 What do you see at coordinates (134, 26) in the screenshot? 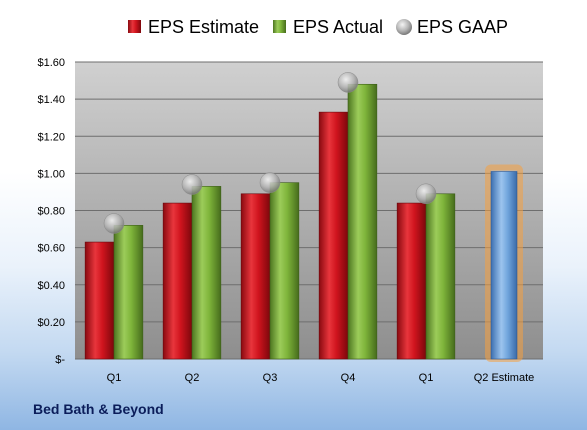
I see `legend-swatch-eps-estimate` at bounding box center [134, 26].